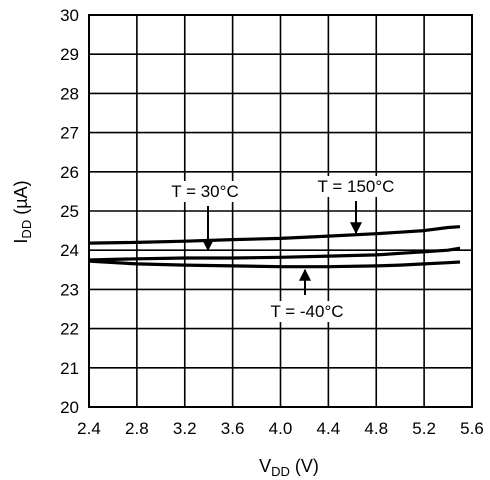  What do you see at coordinates (233, 428) in the screenshot?
I see `x-tick-label: 3.6` at bounding box center [233, 428].